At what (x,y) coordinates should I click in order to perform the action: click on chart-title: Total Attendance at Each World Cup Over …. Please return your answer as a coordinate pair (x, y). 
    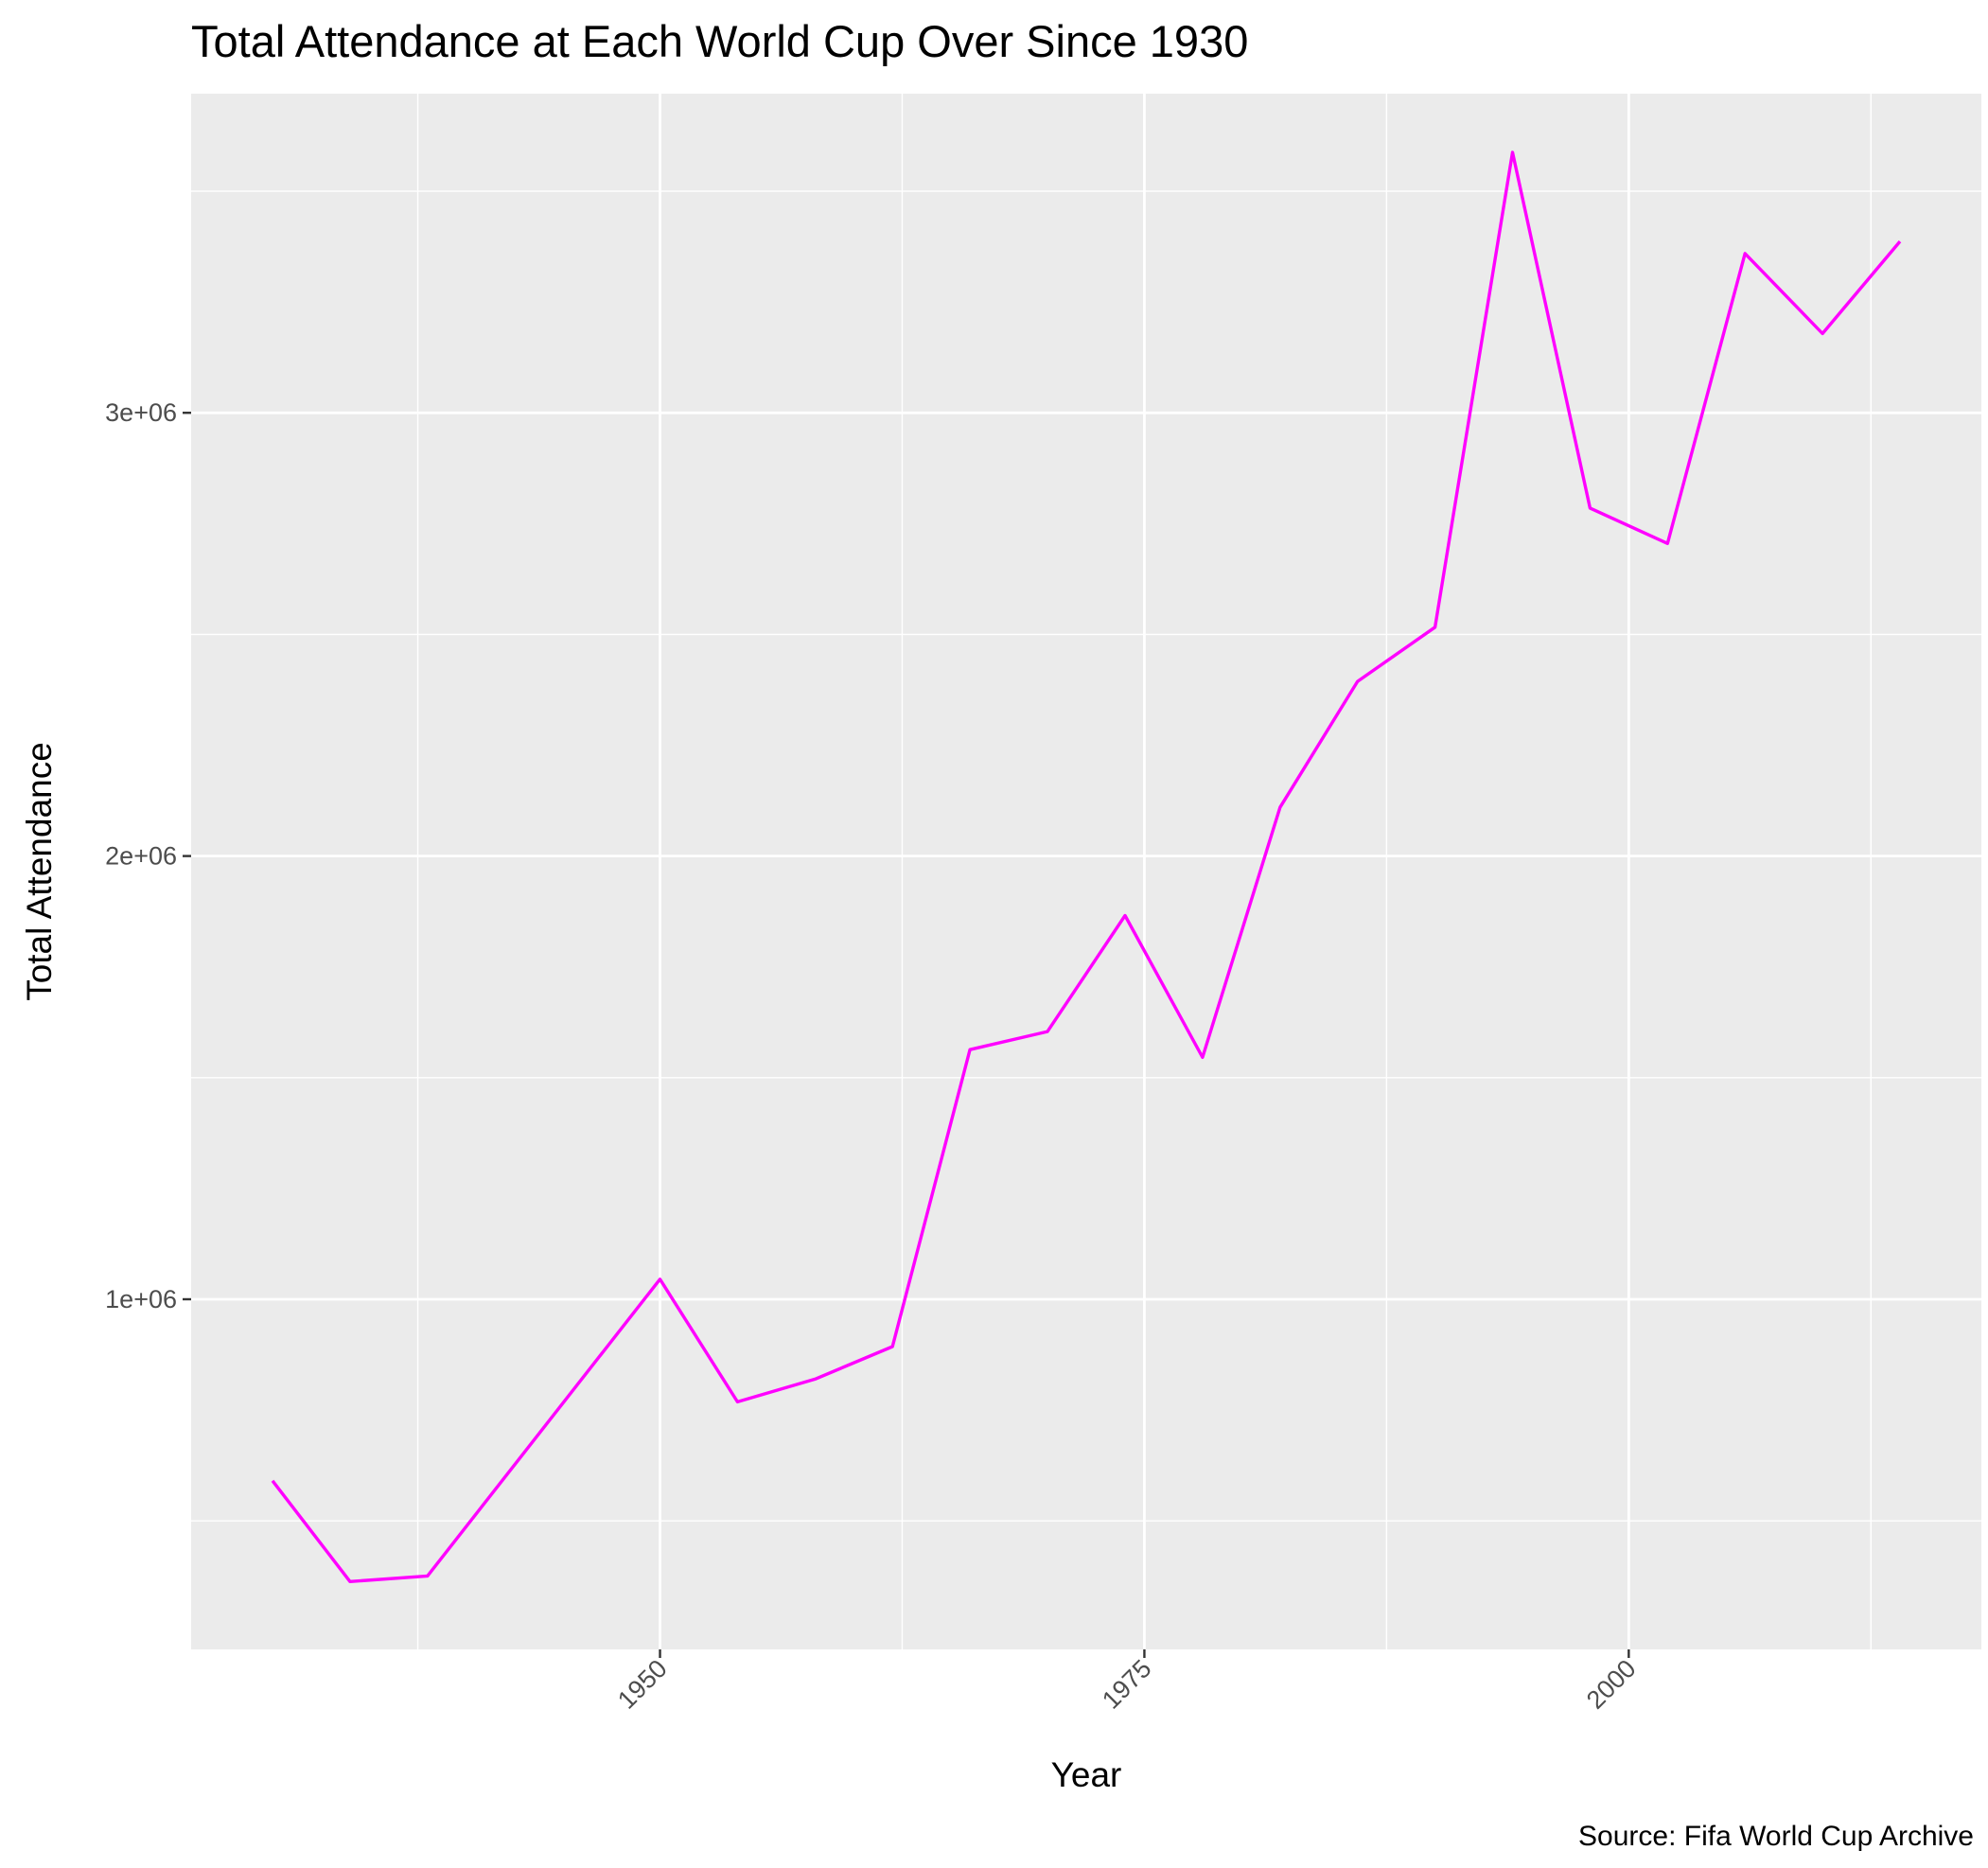
    Looking at the image, I should click on (719, 41).